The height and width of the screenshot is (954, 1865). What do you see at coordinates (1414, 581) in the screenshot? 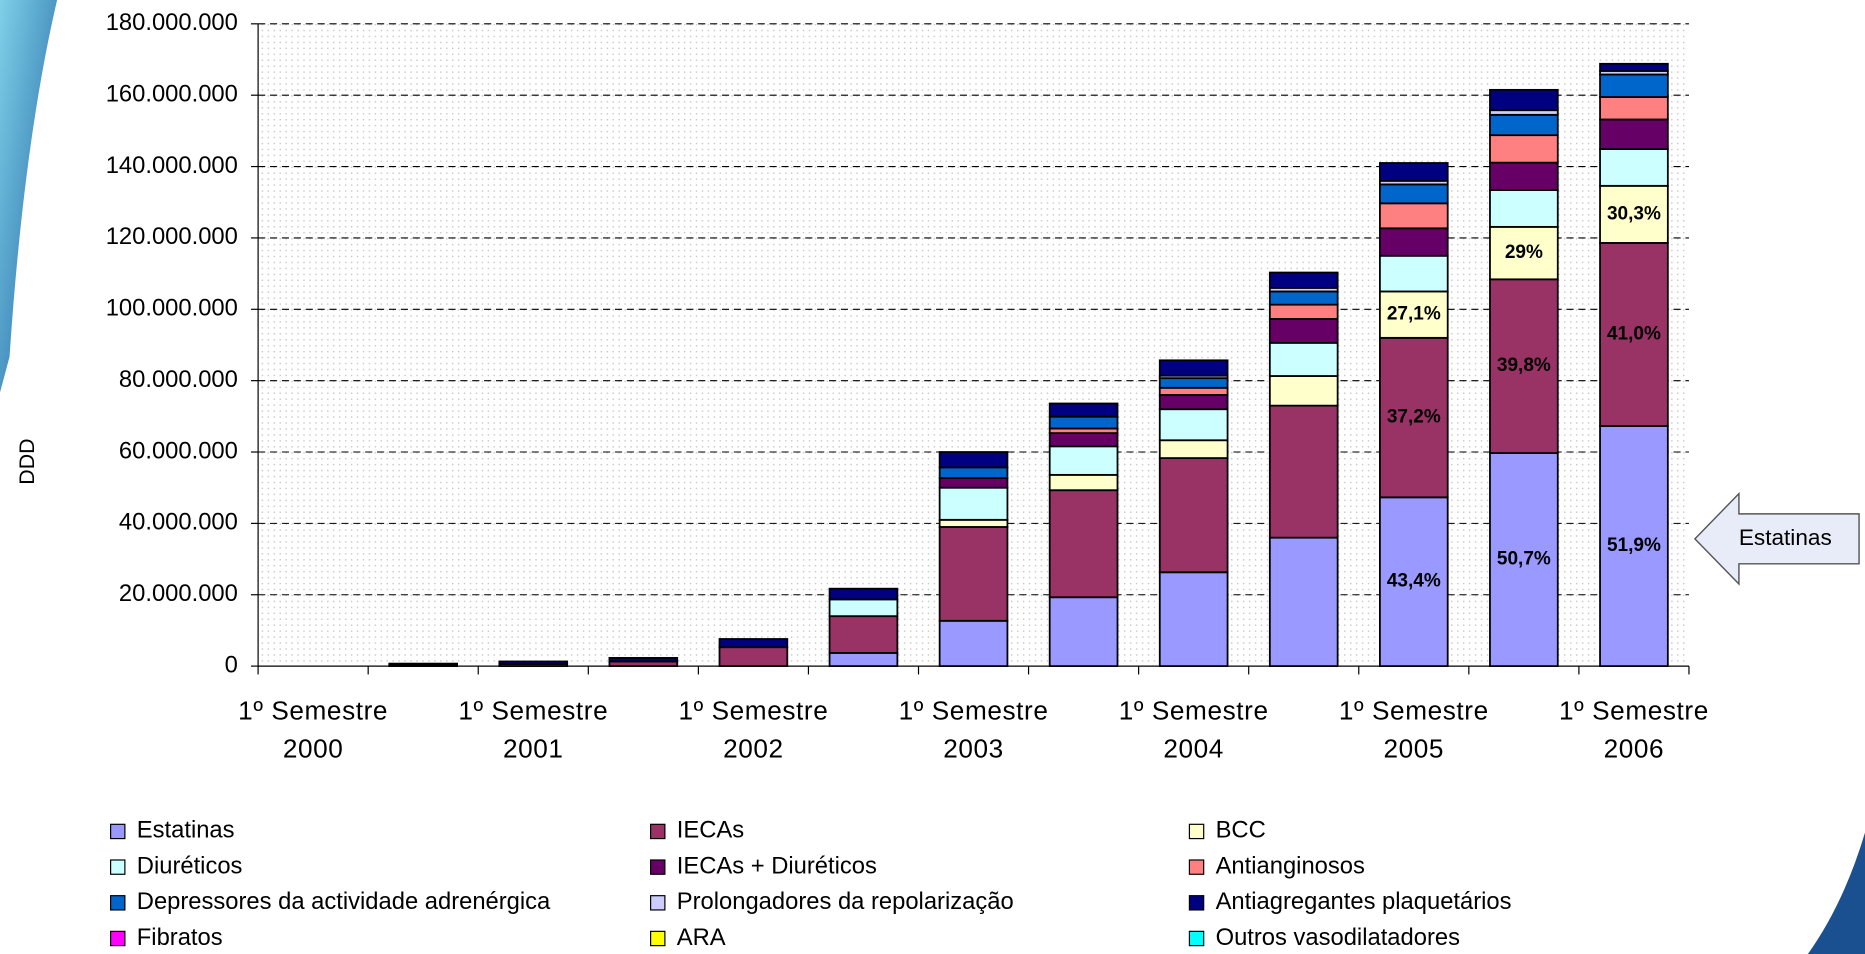
I see `segment-label: 43,4%` at bounding box center [1414, 581].